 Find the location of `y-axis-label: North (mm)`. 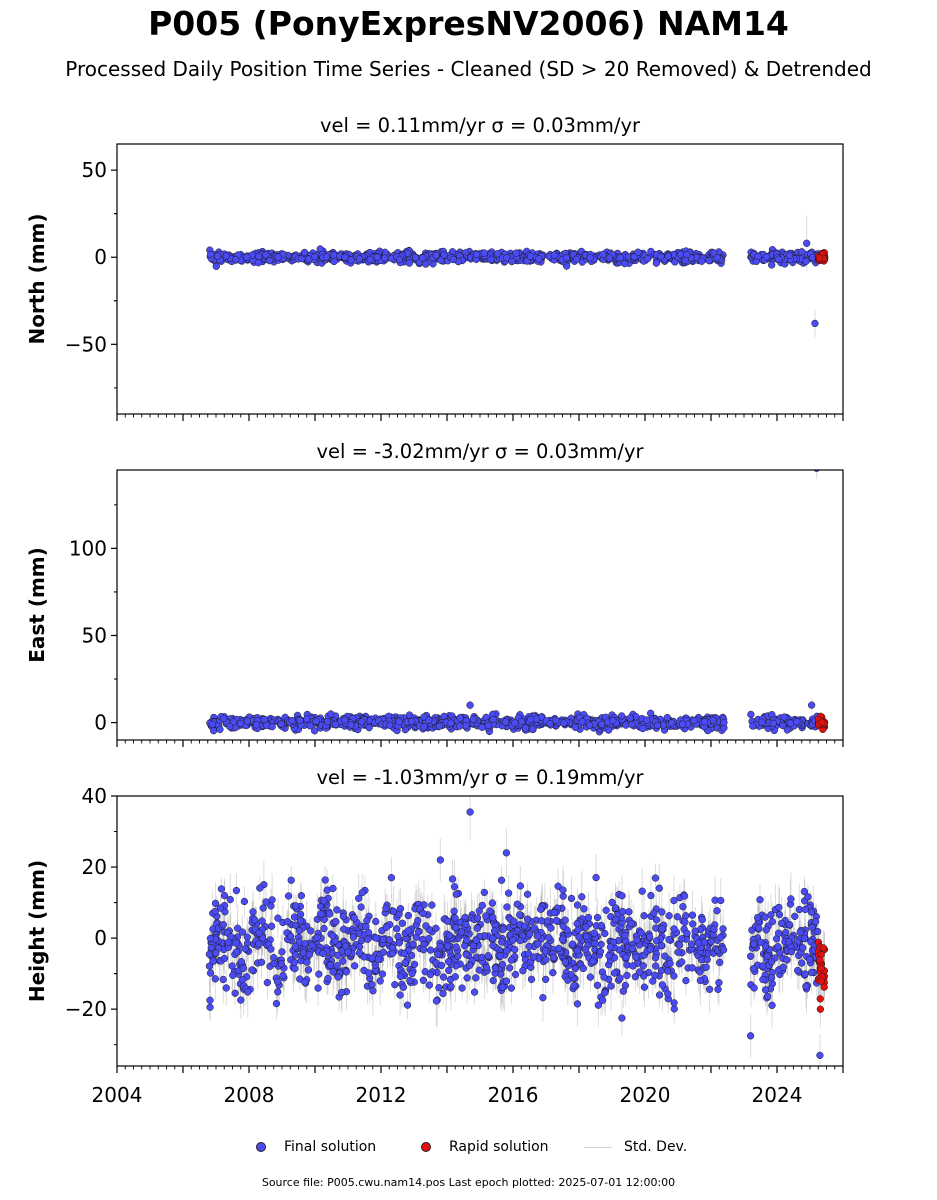

y-axis-label: North (mm) is located at coordinates (37, 278).